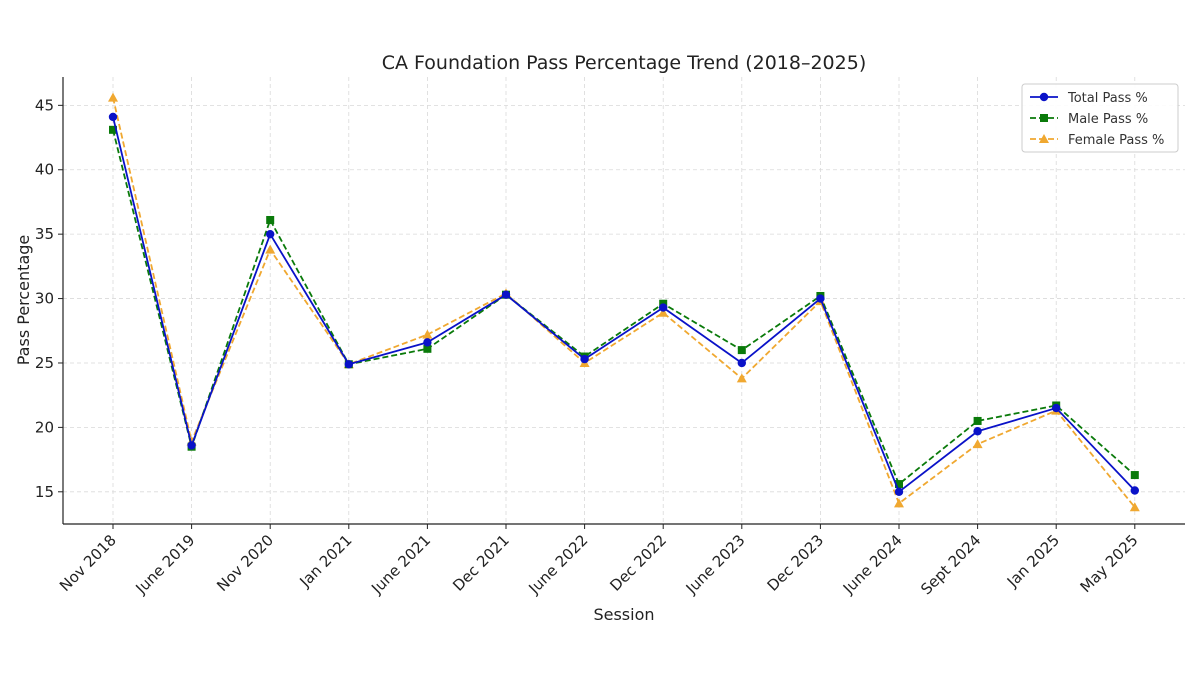 This screenshot has width=1200, height=675. I want to click on legend-label: Female Pass %, so click(1116, 140).